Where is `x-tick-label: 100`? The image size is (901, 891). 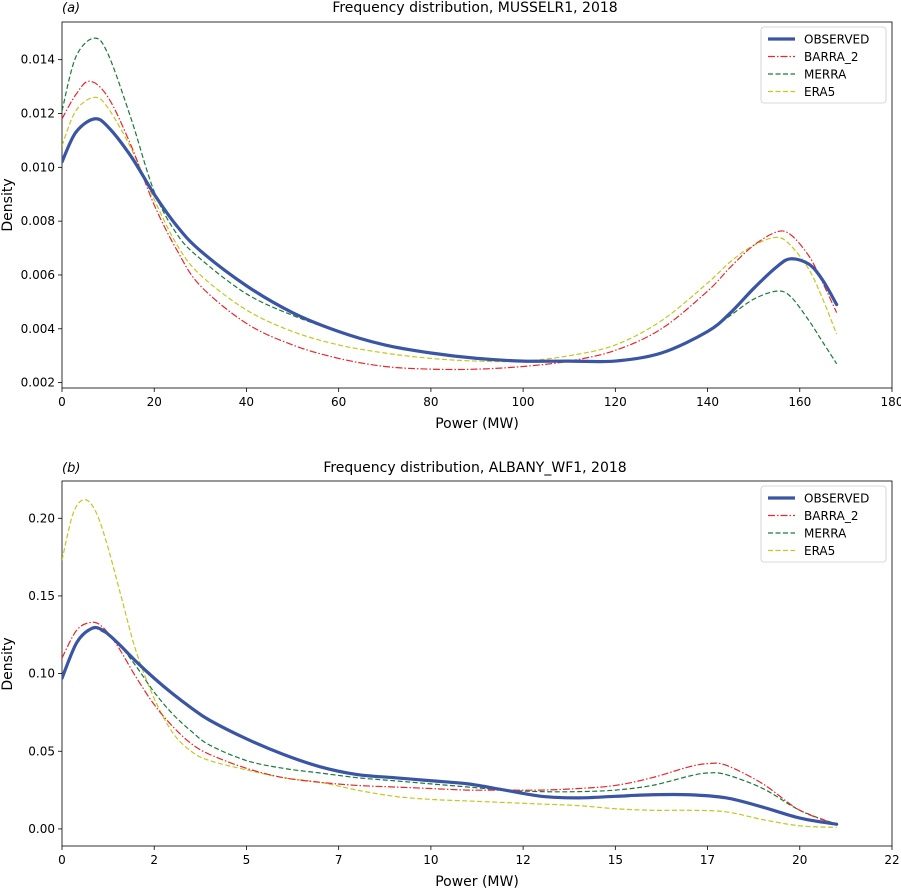 x-tick-label: 100 is located at coordinates (523, 402).